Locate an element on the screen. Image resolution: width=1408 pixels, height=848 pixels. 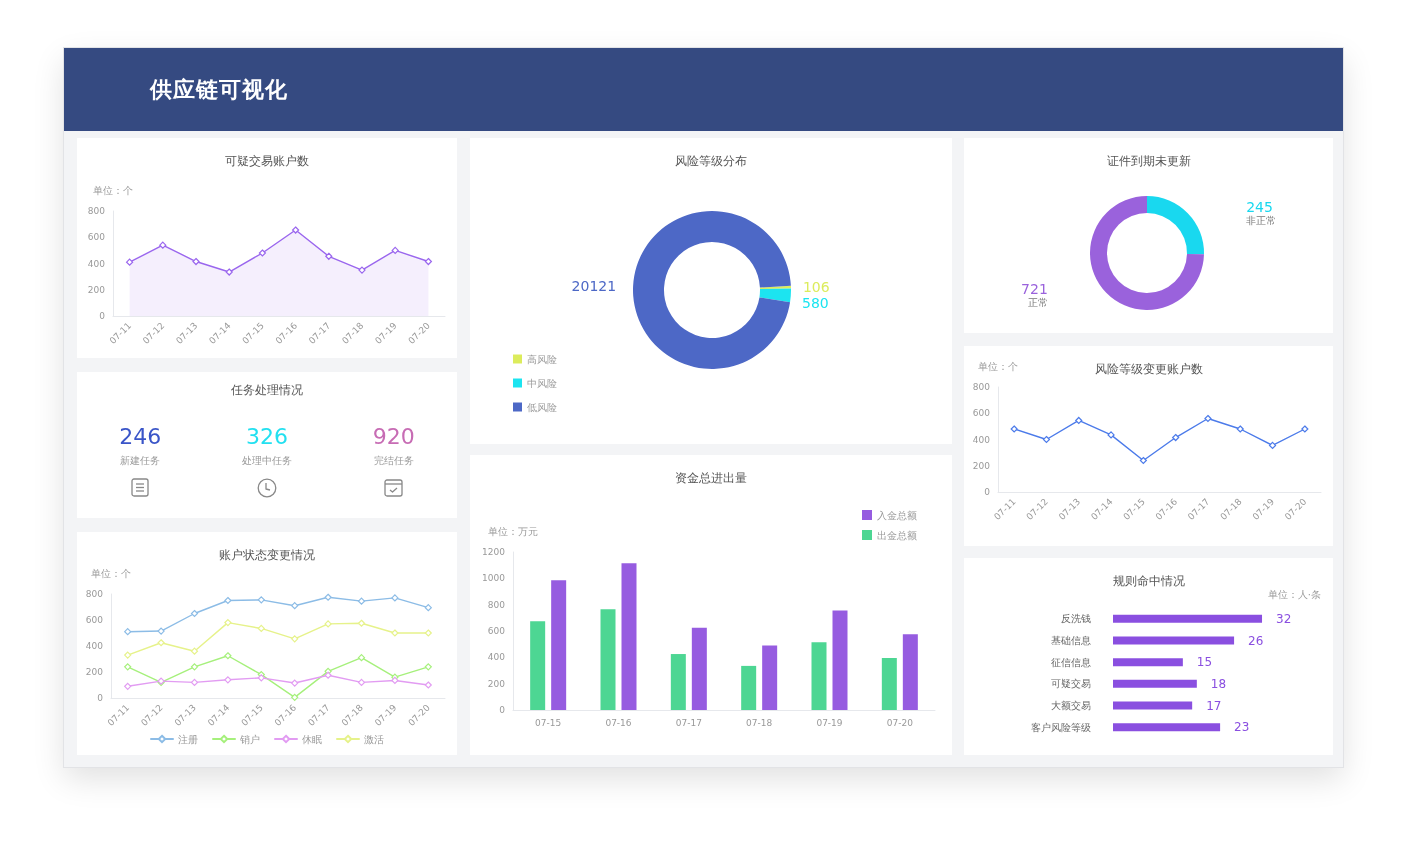
category-label: 处理中任务 is located at coordinates (266, 461).